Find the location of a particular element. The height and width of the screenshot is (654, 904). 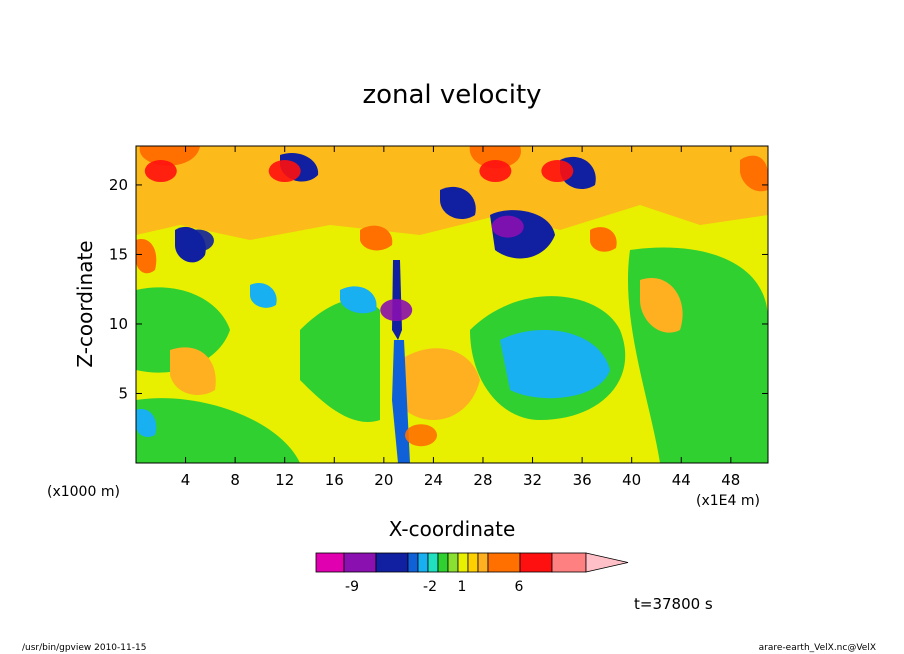

x-tick-label: 12 is located at coordinates (284, 480).